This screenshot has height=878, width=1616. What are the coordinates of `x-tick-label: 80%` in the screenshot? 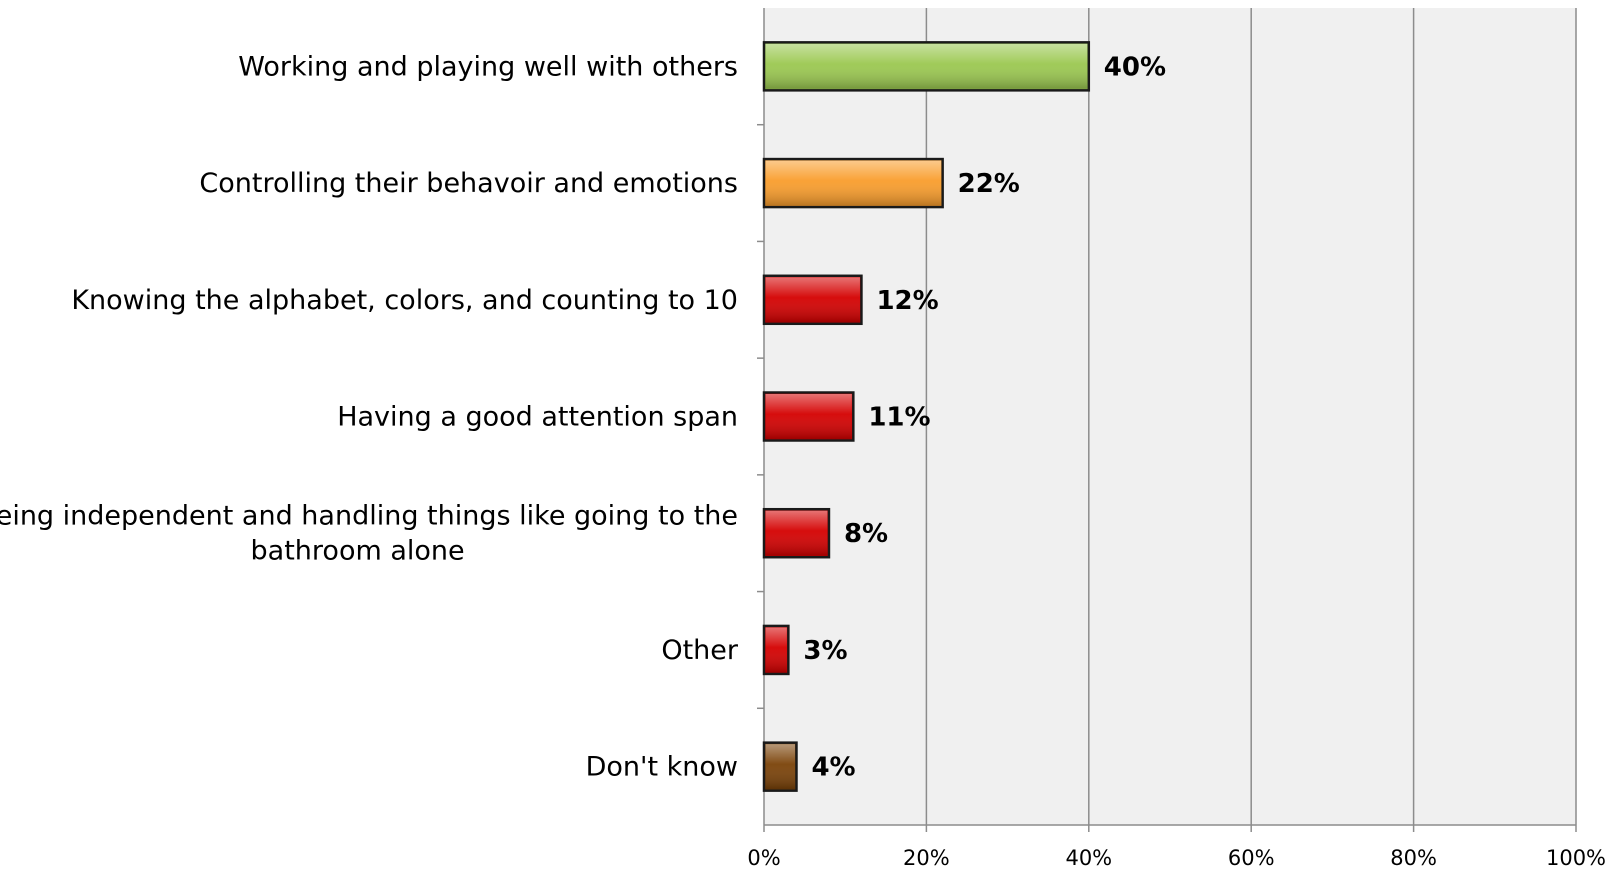 It's located at (1413, 858).